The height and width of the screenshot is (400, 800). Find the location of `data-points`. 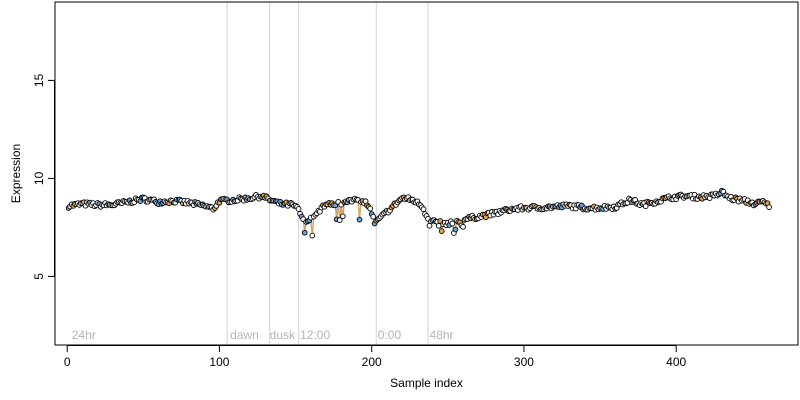

data-points is located at coordinates (418, 213).